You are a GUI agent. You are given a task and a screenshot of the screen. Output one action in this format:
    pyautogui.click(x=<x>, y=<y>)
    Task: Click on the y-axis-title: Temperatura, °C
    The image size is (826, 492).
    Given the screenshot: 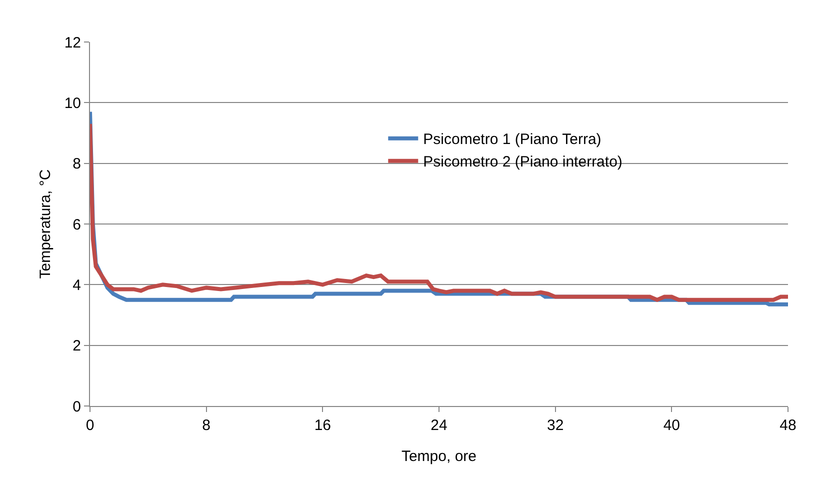 What is the action you would take?
    pyautogui.click(x=45, y=224)
    